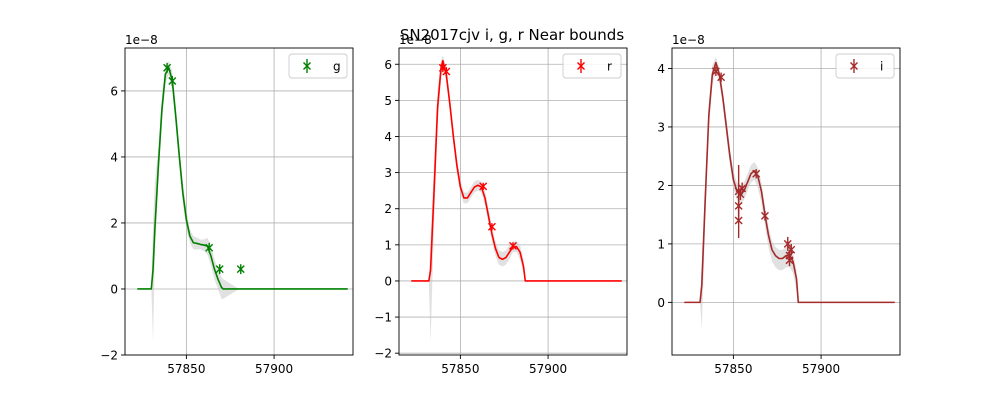 The width and height of the screenshot is (1000, 400). Describe the element at coordinates (337, 67) in the screenshot. I see `legend-label: g` at that location.